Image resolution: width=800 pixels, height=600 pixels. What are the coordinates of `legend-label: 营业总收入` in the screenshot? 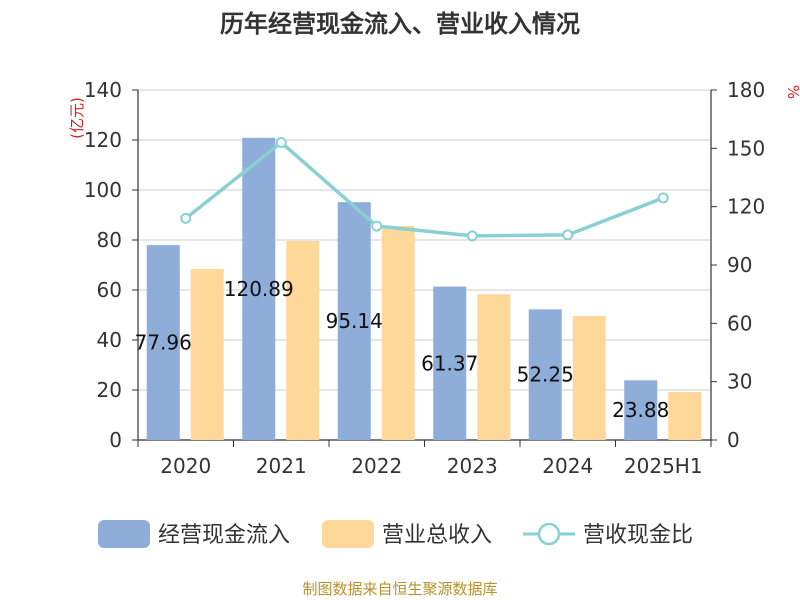 It's located at (437, 535).